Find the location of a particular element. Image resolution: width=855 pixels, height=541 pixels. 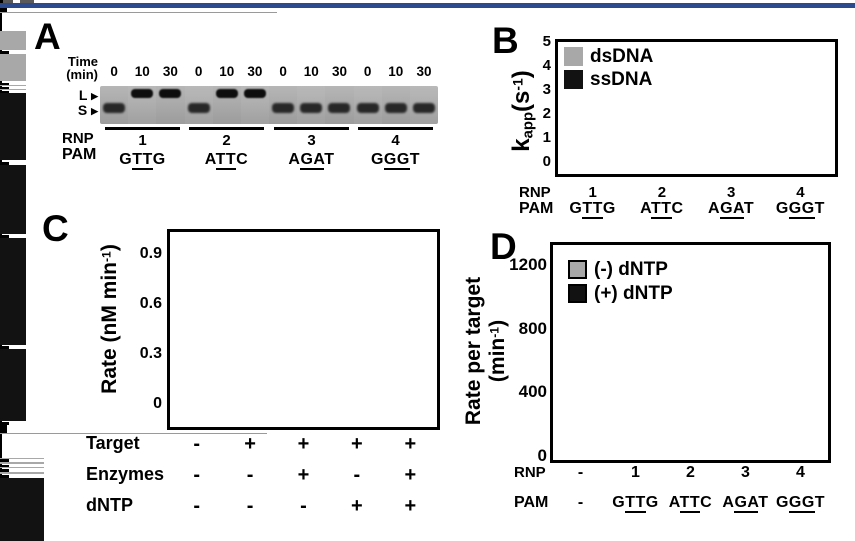

y-tick-label-0: 0 is located at coordinates (542, 455).